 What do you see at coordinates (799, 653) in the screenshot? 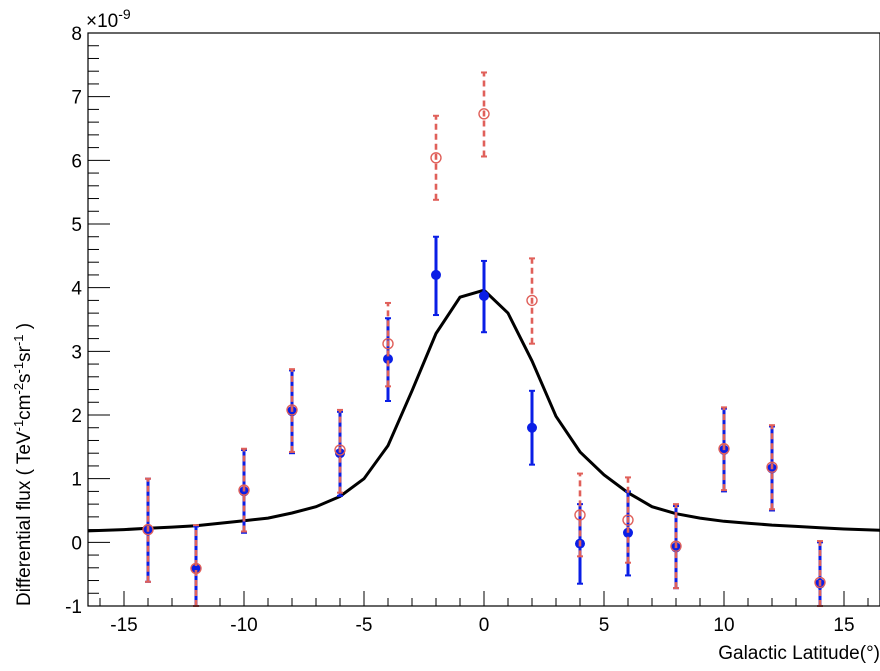
I see `x-axis-label: Galactic Latitude(°)` at bounding box center [799, 653].